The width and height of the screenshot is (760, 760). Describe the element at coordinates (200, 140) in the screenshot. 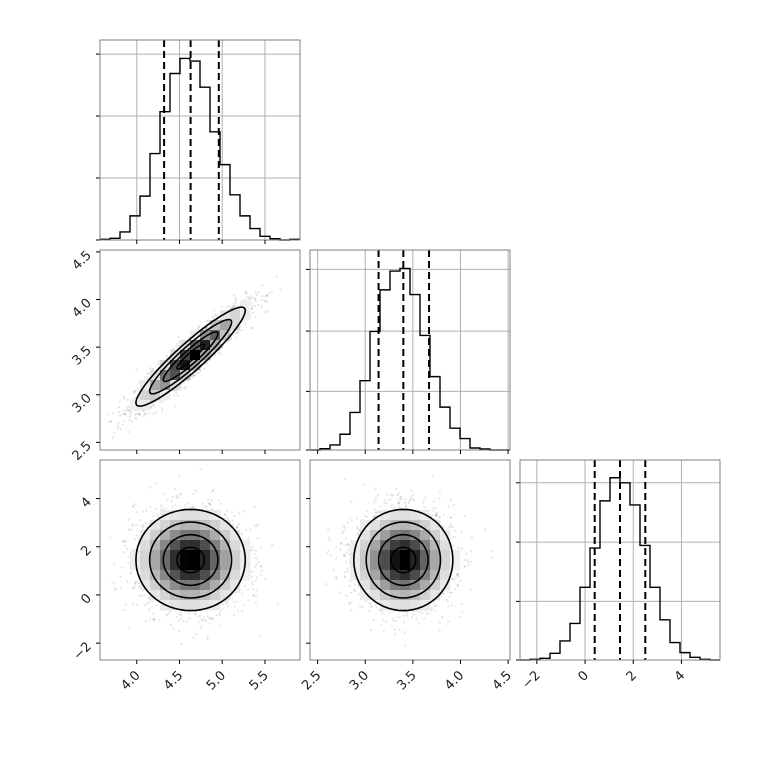

I see `panel-frame` at that location.